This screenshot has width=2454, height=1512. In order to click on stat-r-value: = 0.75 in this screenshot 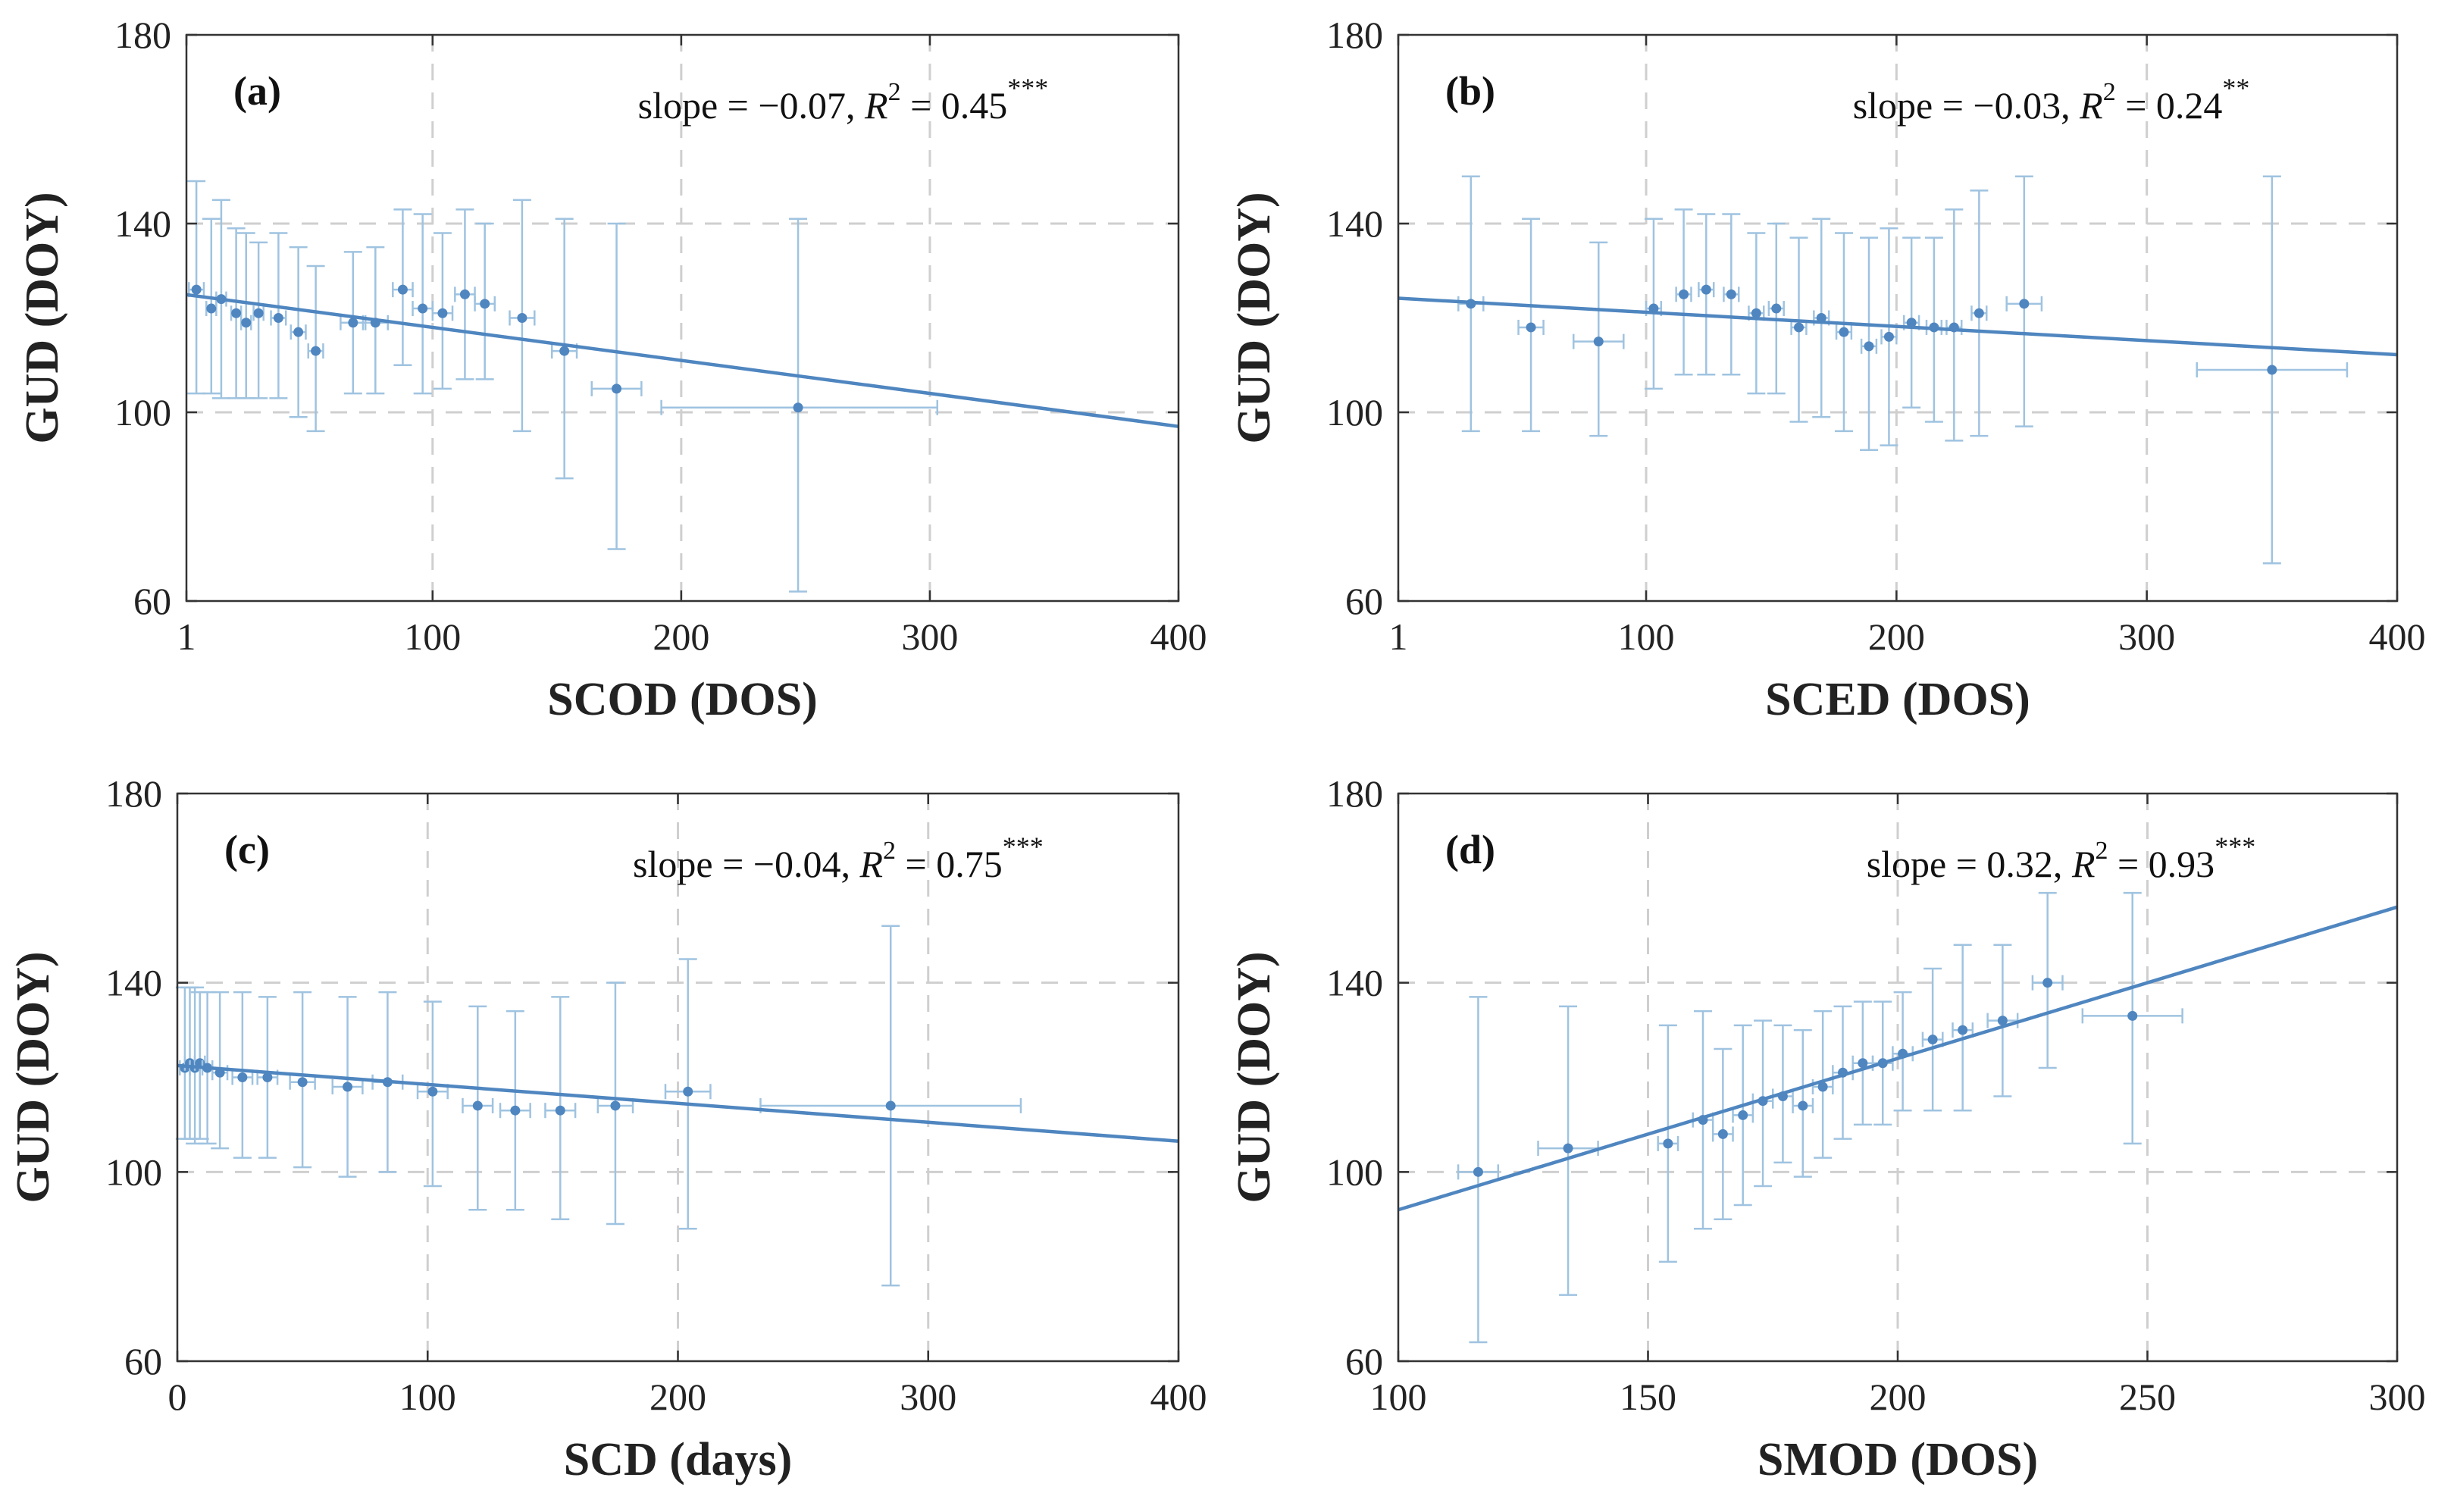, I will do `click(949, 864)`.